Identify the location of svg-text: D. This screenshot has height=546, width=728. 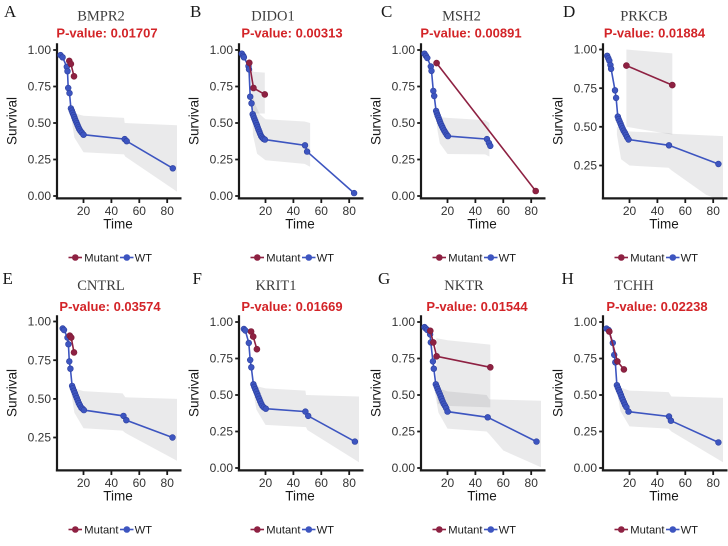
(569, 11).